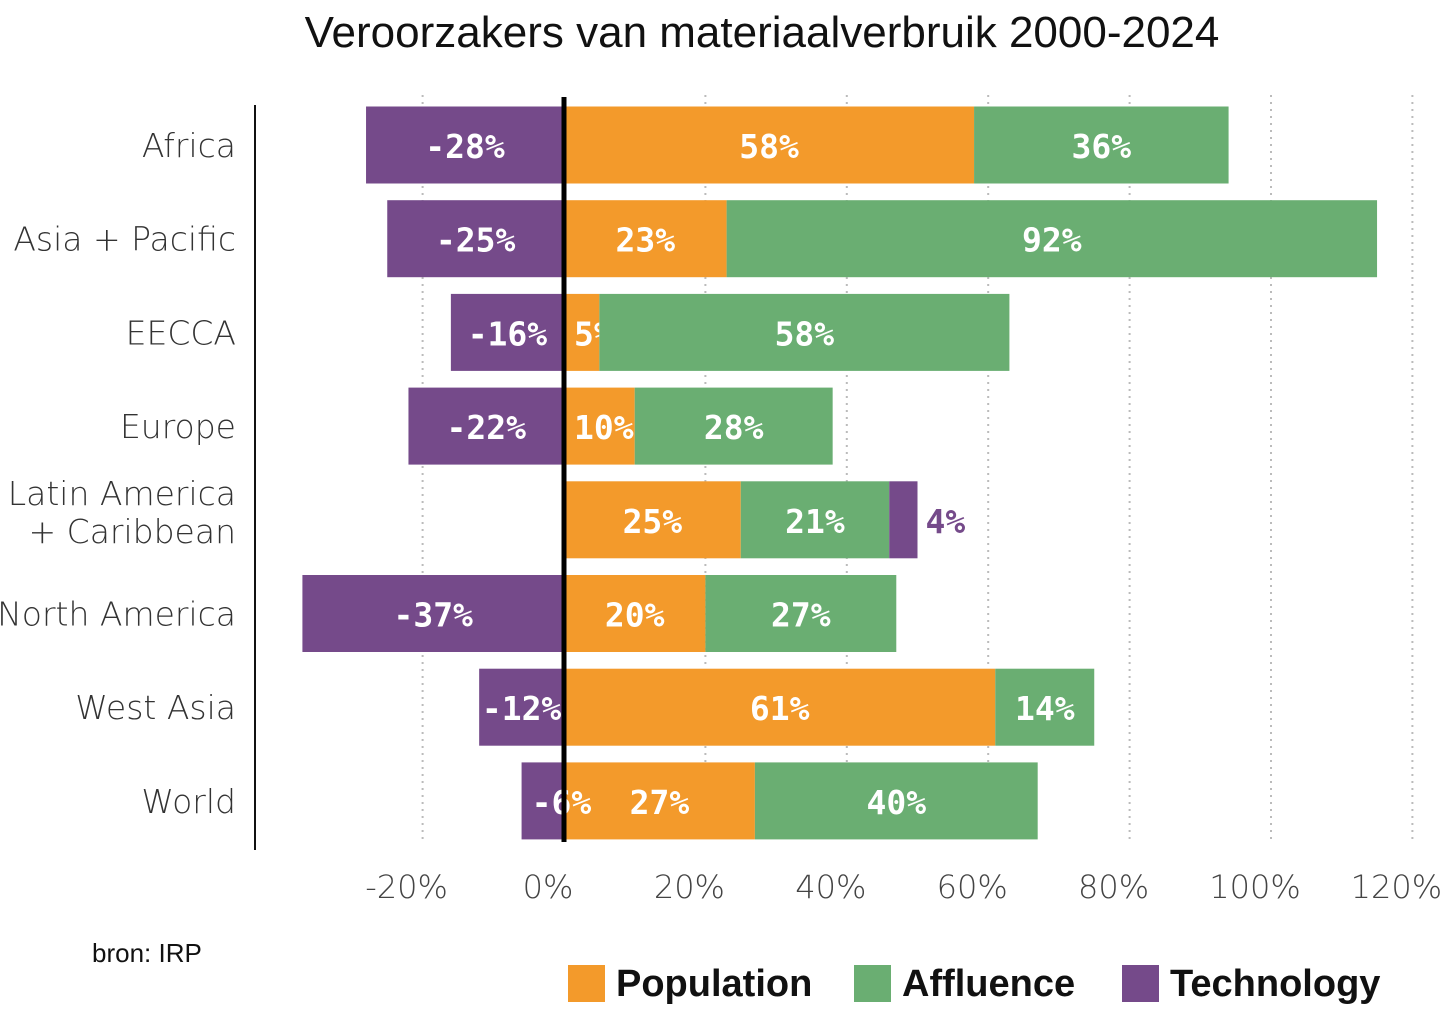 The width and height of the screenshot is (1452, 1017). What do you see at coordinates (830, 887) in the screenshot?
I see `x-tick-label: 40%` at bounding box center [830, 887].